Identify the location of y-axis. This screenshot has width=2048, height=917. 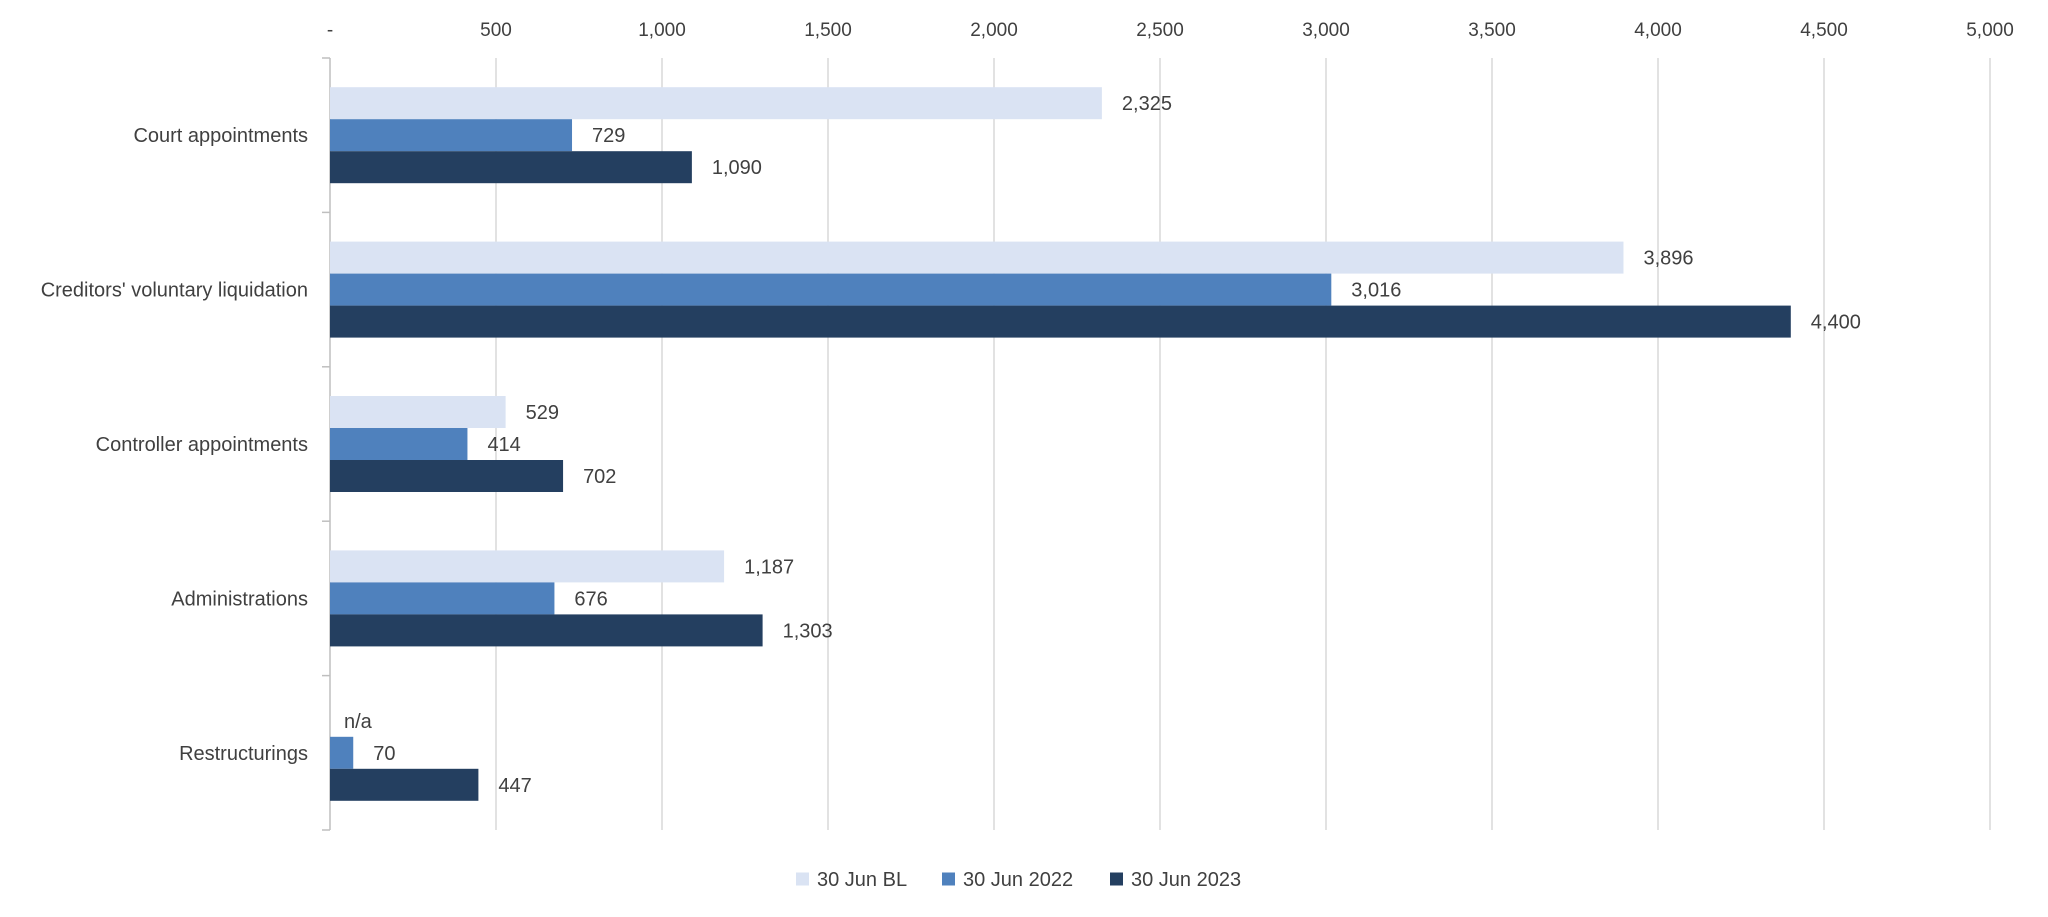
(326, 444).